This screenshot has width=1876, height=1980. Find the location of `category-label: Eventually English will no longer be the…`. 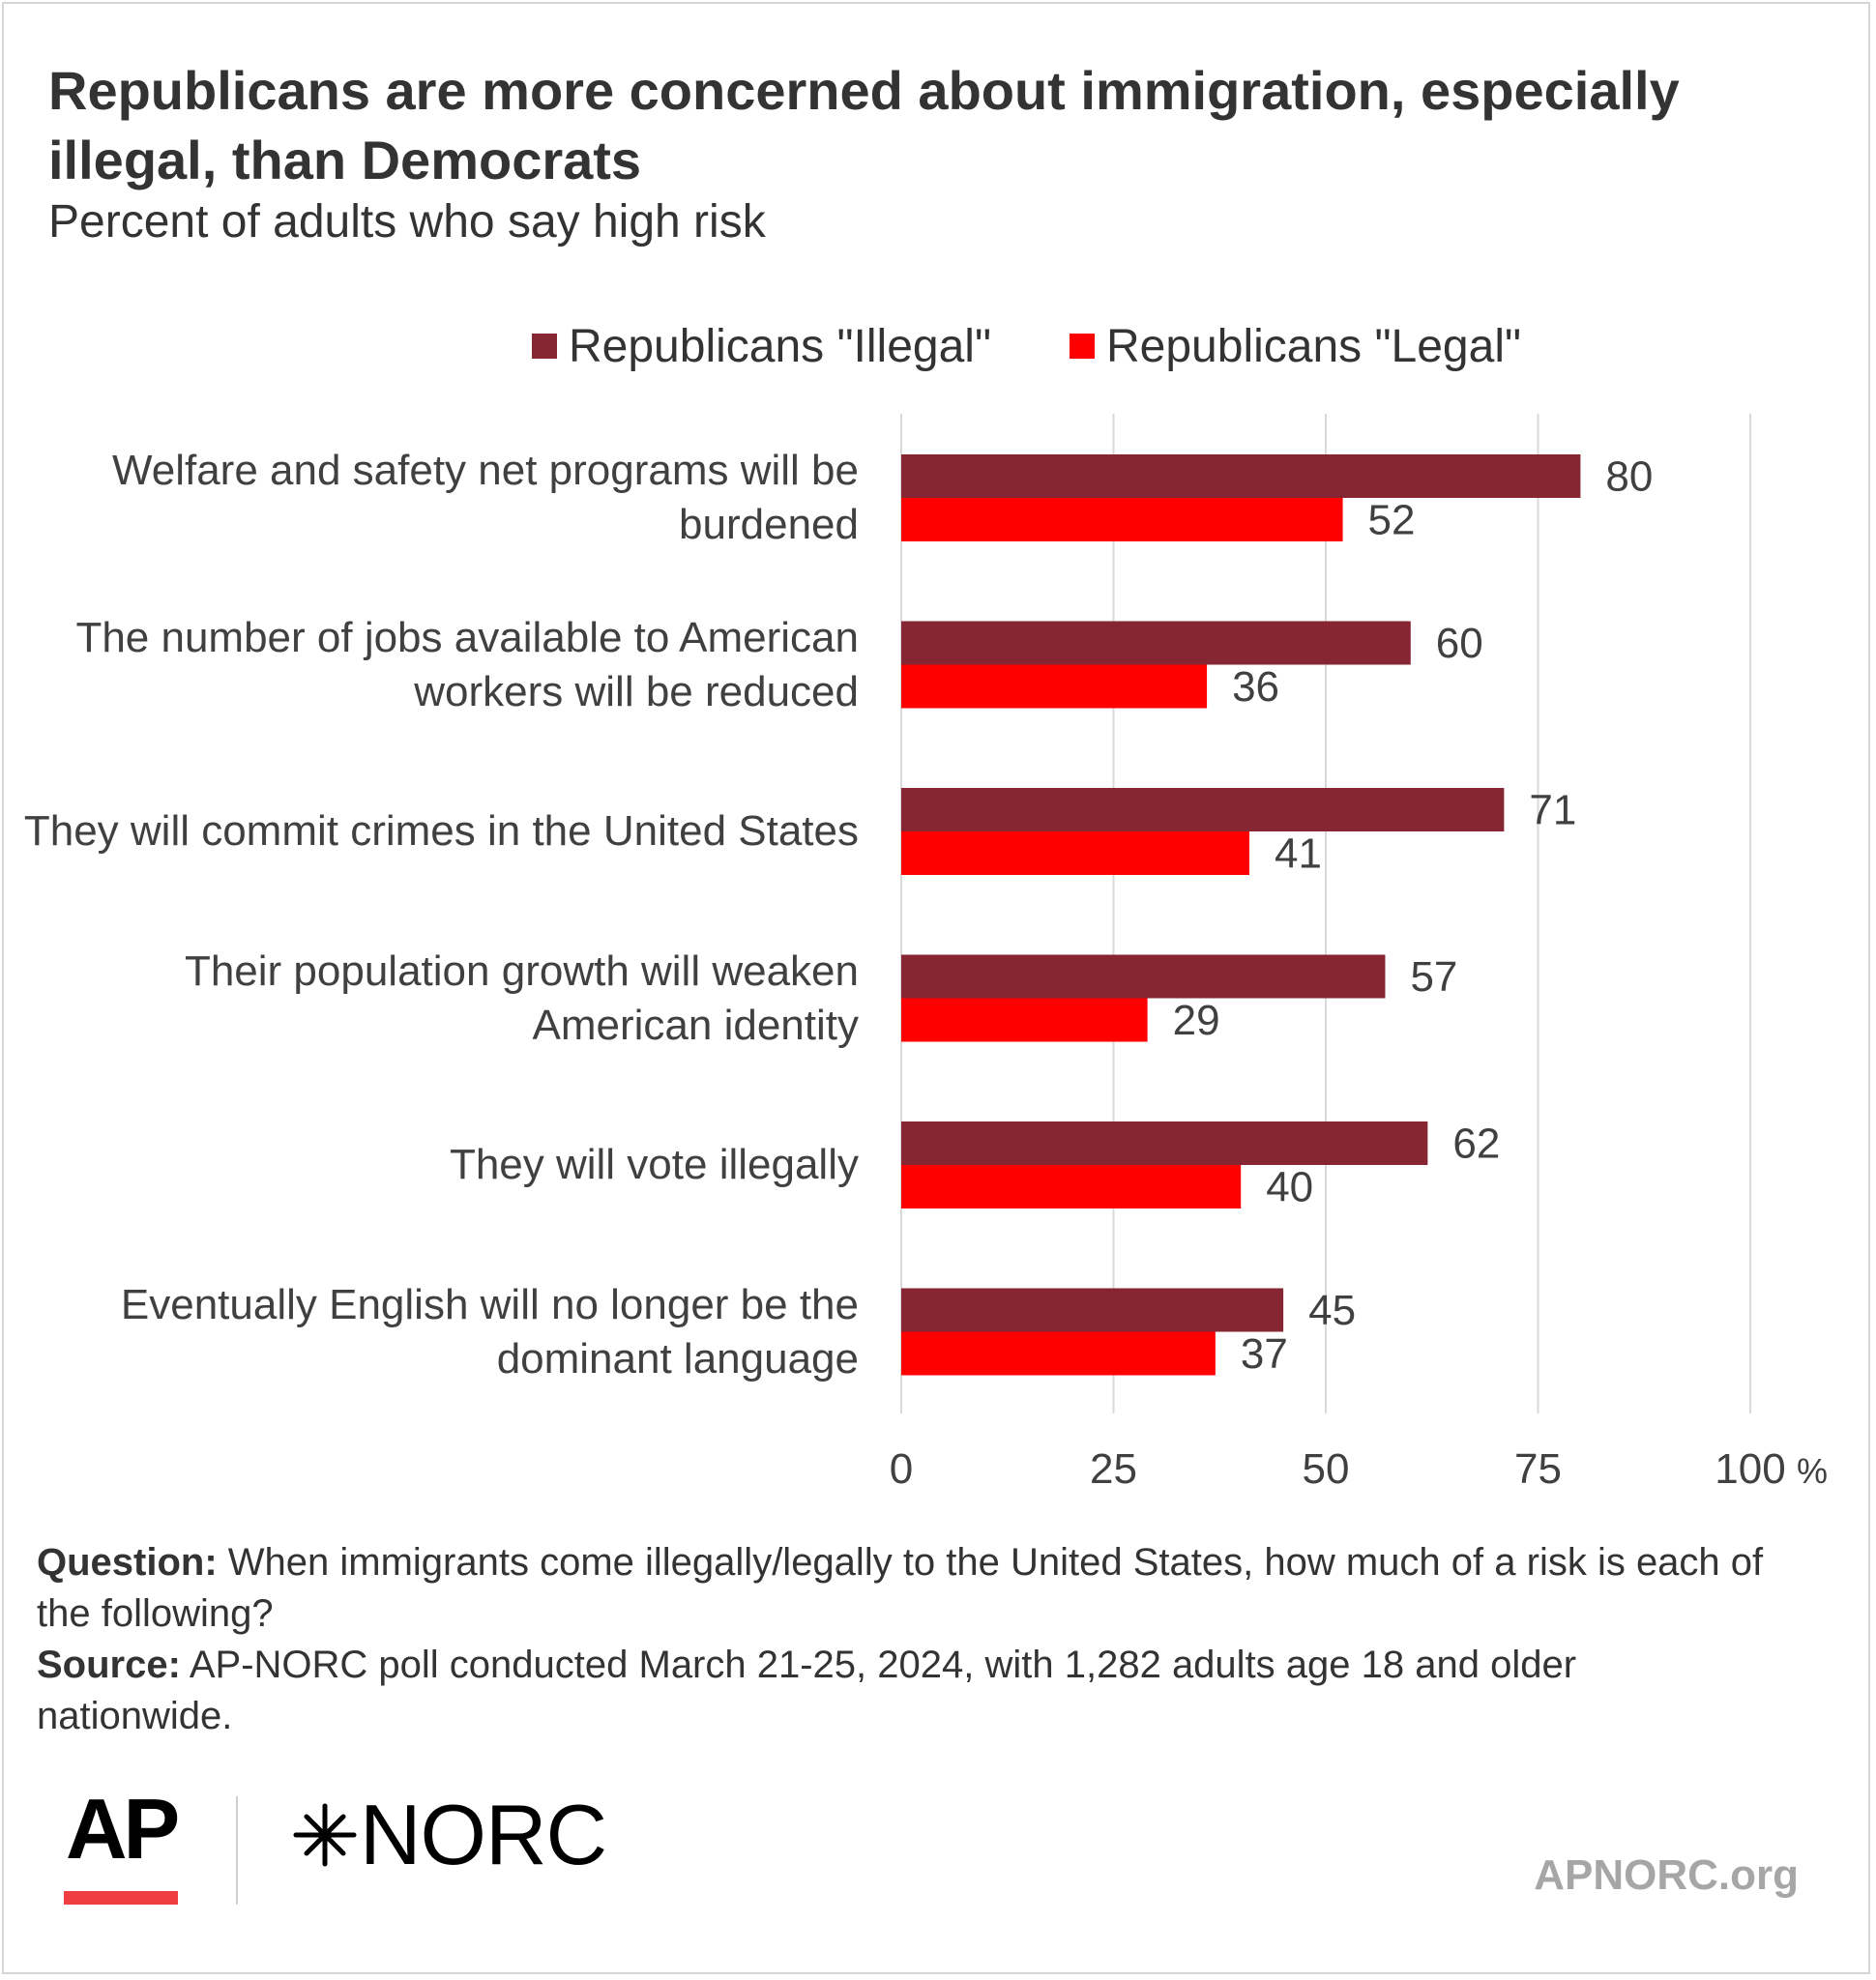

category-label: Eventually English will no longer be the… is located at coordinates (489, 1331).